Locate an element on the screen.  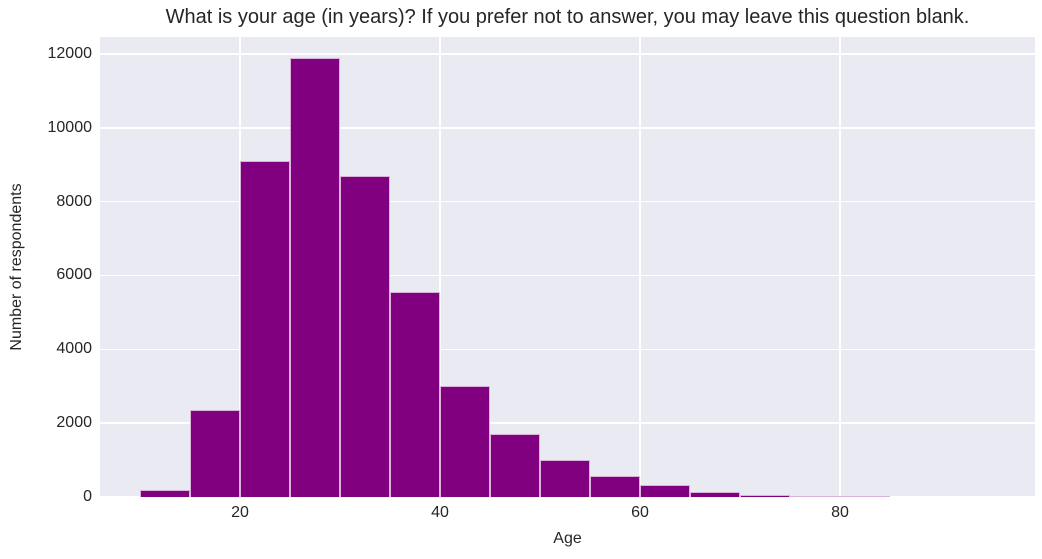
y-tick-label: 0 is located at coordinates (87, 496).